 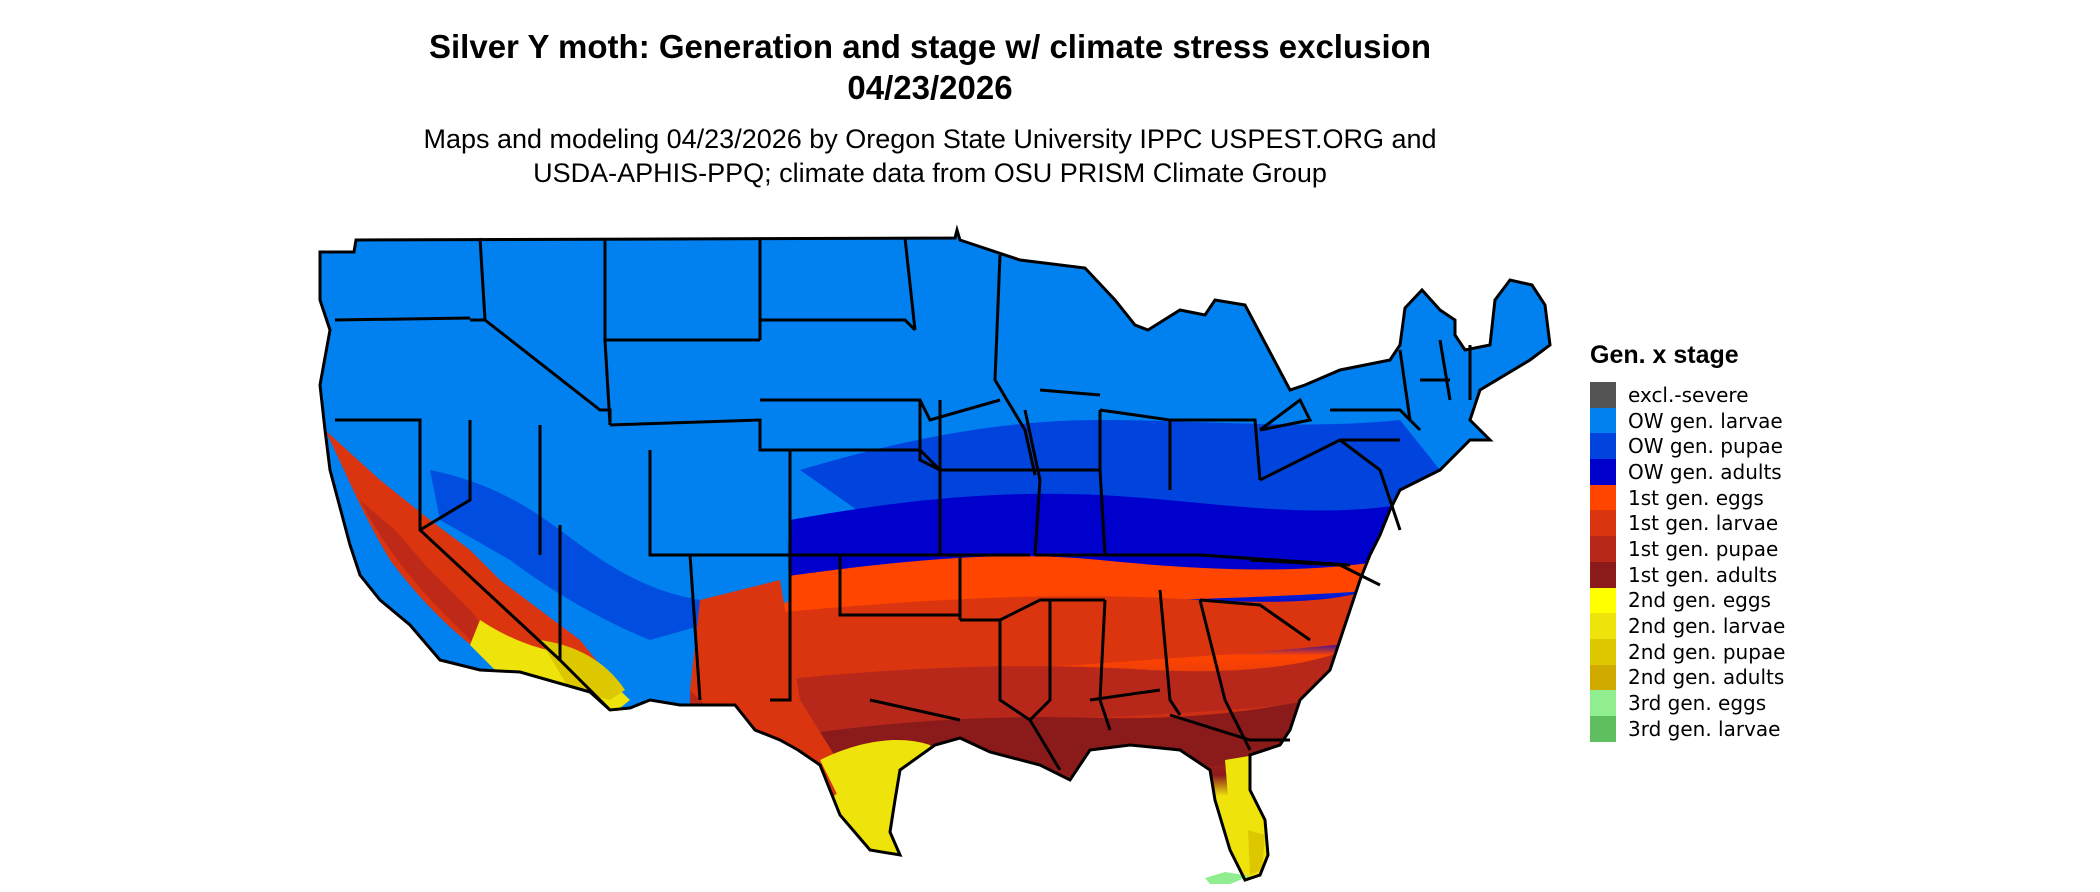 I want to click on legend-label: 3rd gen. larvae, so click(x=1704, y=728).